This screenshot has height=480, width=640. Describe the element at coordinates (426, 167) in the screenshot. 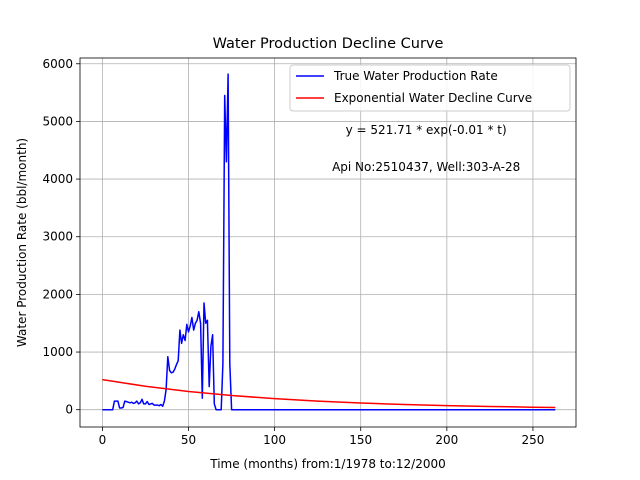

I see `annotation-2: Api No:2510437, Well:303-A-28` at that location.